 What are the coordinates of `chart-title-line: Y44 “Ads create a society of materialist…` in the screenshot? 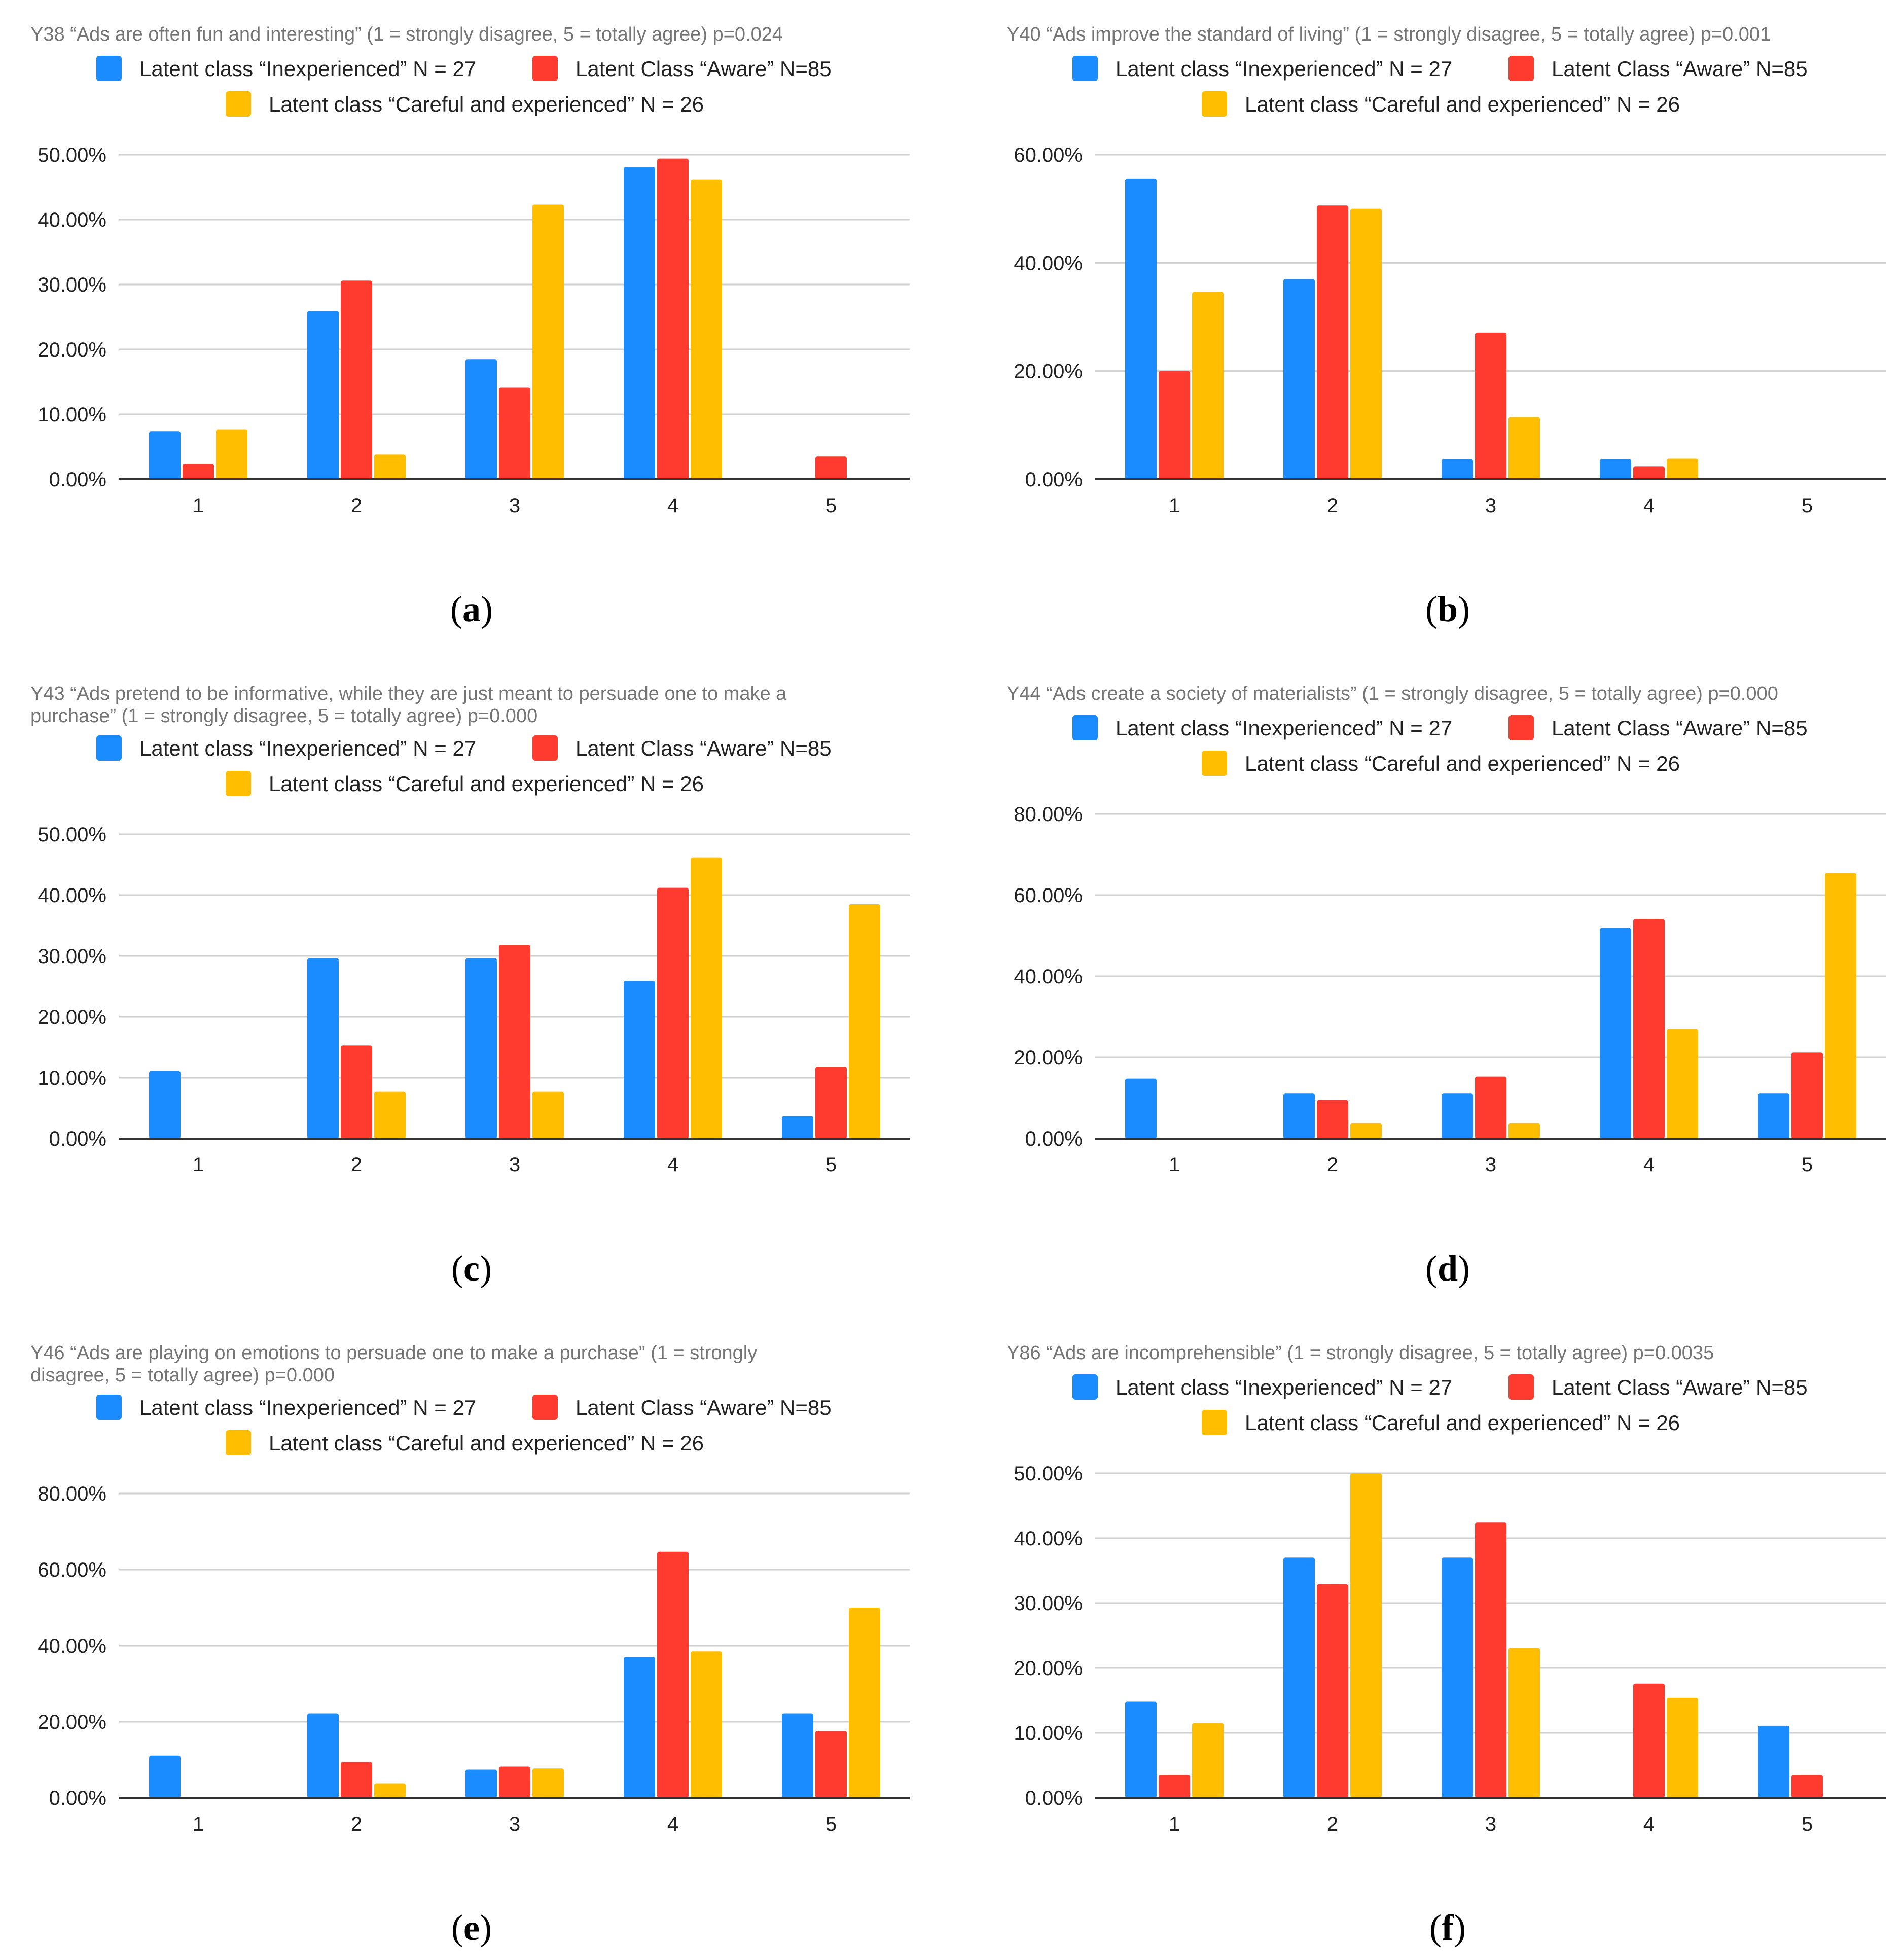 It's located at (1392, 693).